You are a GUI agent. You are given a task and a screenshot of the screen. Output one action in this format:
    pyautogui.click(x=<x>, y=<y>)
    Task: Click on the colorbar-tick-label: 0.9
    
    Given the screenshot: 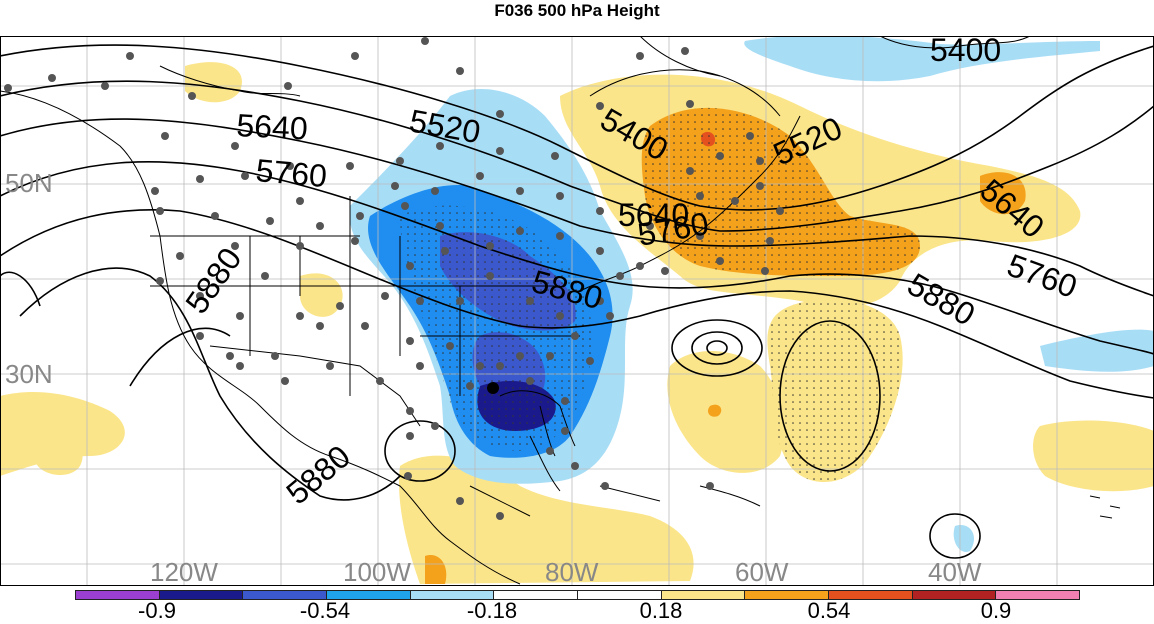 What is the action you would take?
    pyautogui.click(x=996, y=610)
    